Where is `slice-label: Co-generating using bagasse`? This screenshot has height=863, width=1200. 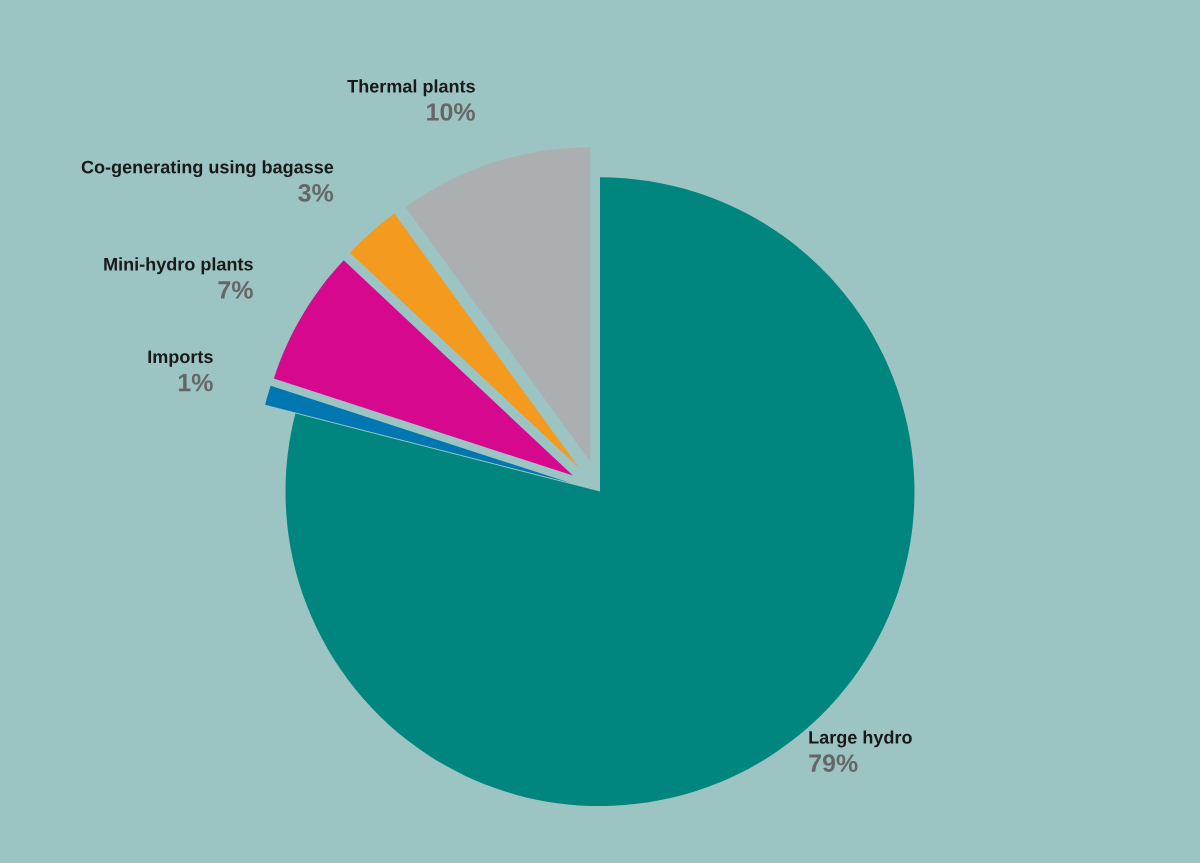 slice-label: Co-generating using bagasse is located at coordinates (207, 169).